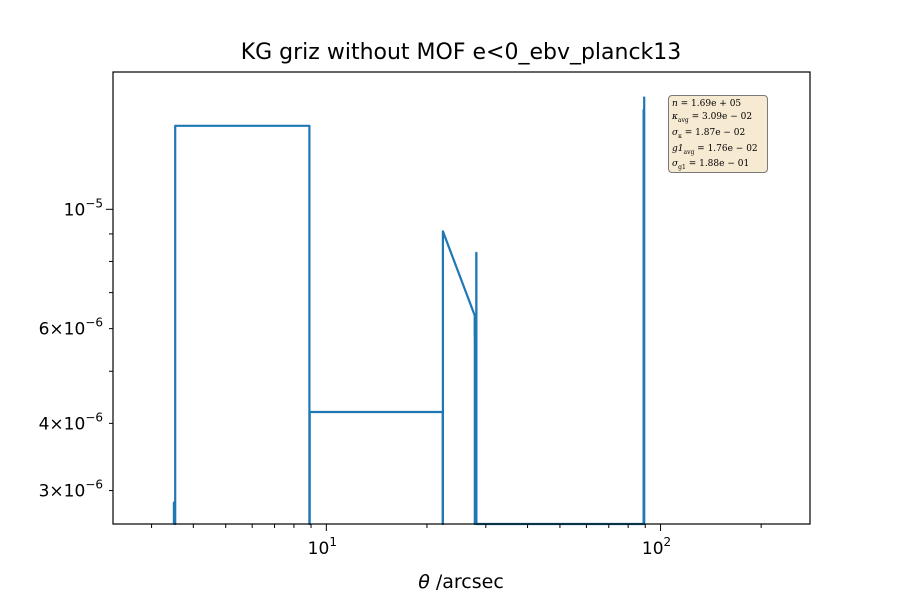 This screenshot has height=600, width=900. What do you see at coordinates (709, 133) in the screenshot?
I see `stats-line-2: σκ = 1.87e − 02` at bounding box center [709, 133].